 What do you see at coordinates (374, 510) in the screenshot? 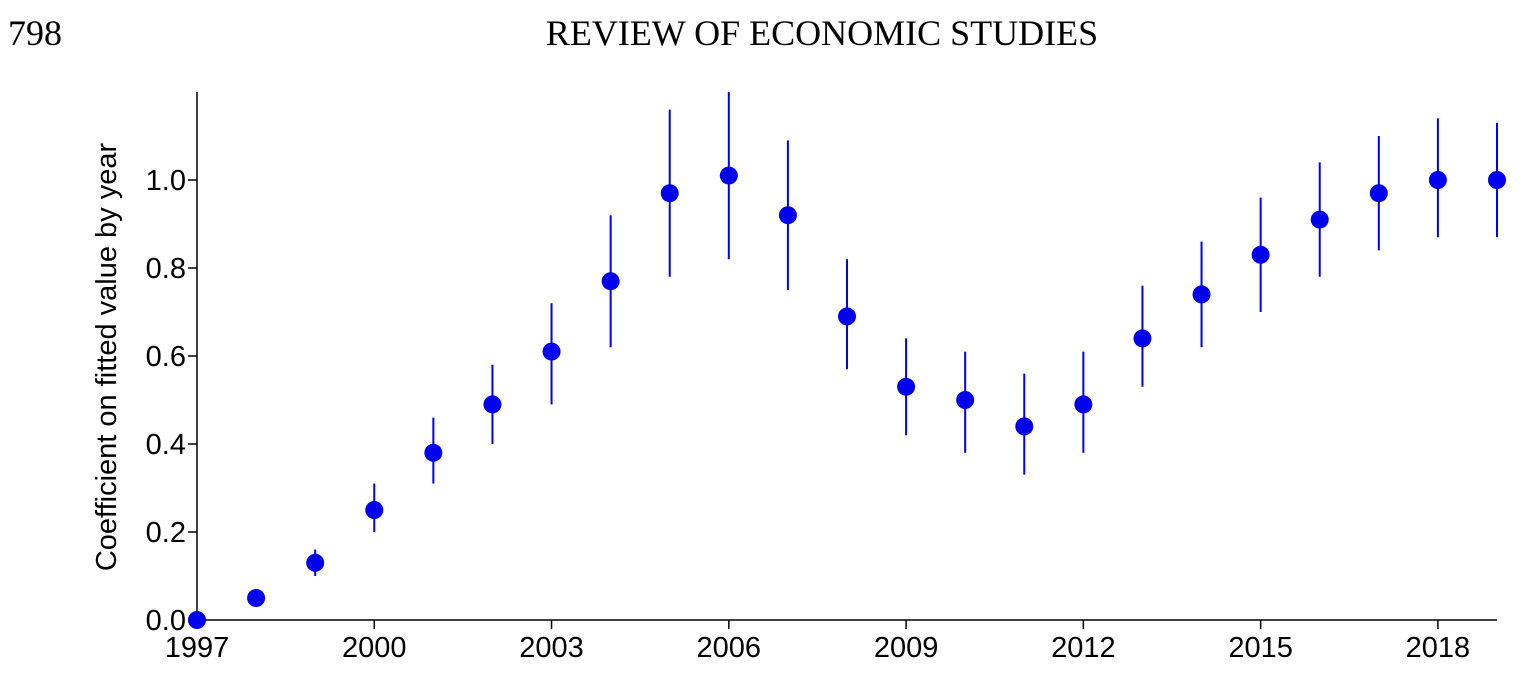
I see `data-point-2000` at bounding box center [374, 510].